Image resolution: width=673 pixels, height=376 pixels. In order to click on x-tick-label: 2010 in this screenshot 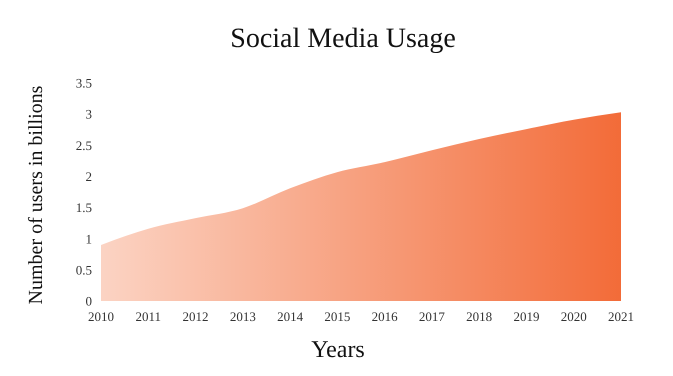, I will do `click(101, 316)`.